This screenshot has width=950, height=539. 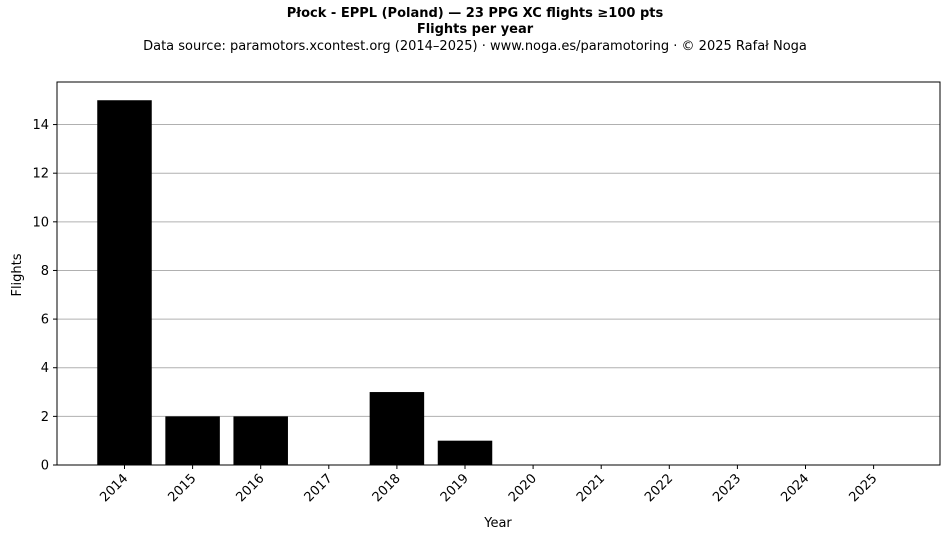 What do you see at coordinates (795, 488) in the screenshot?
I see `x-tick-label: 2024` at bounding box center [795, 488].